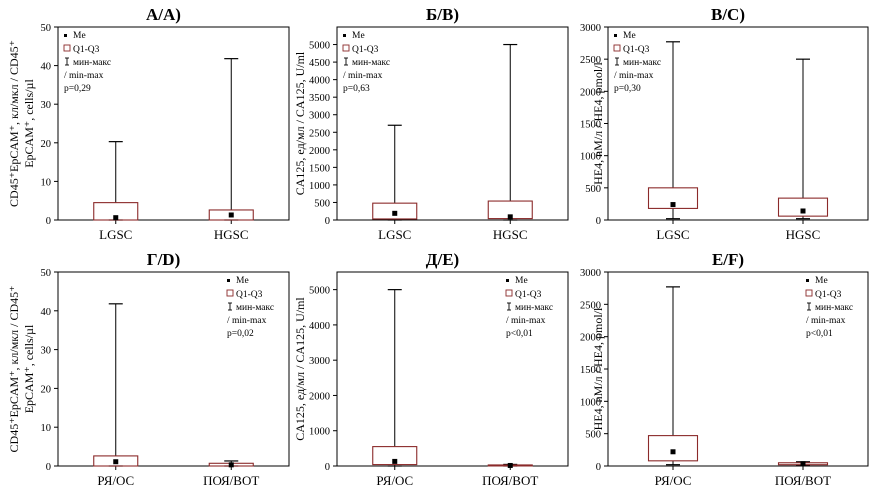  I want to click on y-axis-label: CA125, ед/мл / CA125, U/ml, so click(300, 369).